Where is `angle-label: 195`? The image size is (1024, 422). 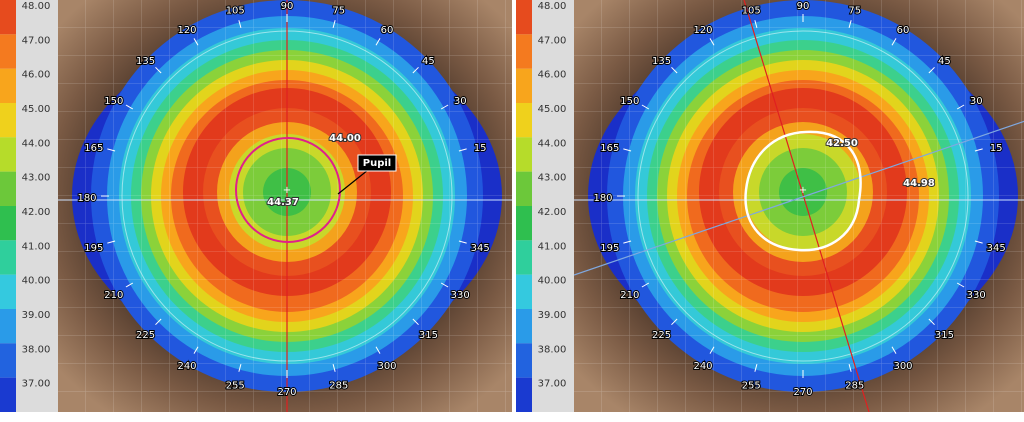 angle-label: 195 is located at coordinates (93, 248).